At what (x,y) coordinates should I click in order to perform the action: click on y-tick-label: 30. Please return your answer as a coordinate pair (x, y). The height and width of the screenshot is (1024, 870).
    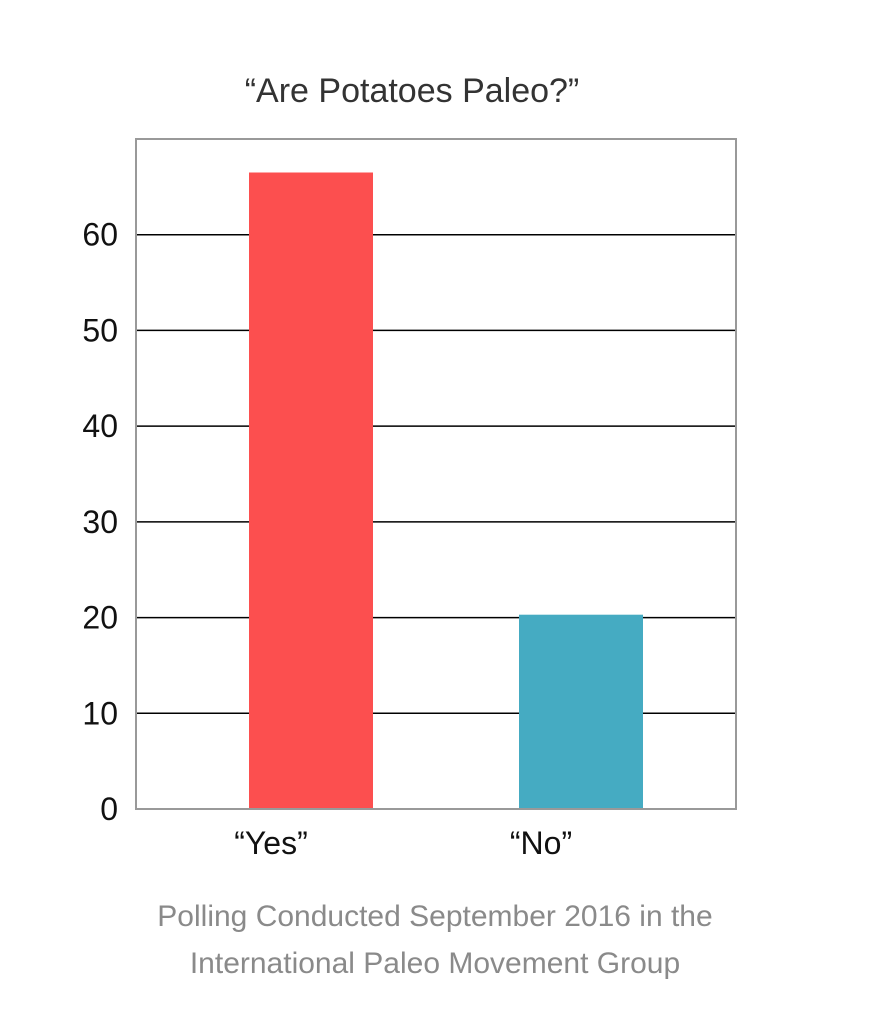
    Looking at the image, I should click on (100, 522).